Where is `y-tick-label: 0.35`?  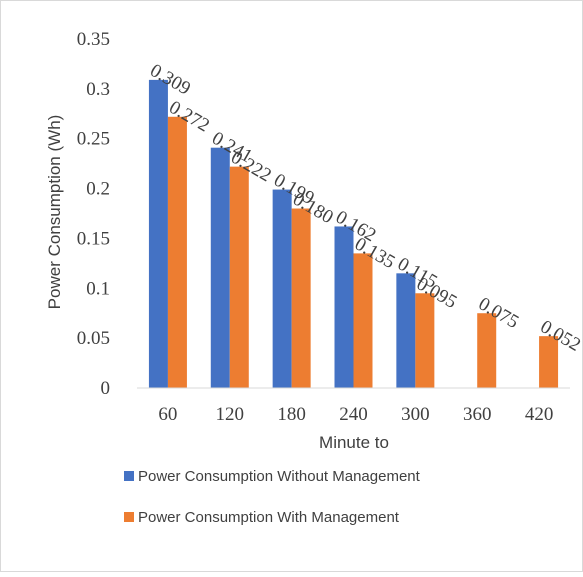
y-tick-label: 0.35 is located at coordinates (93, 39).